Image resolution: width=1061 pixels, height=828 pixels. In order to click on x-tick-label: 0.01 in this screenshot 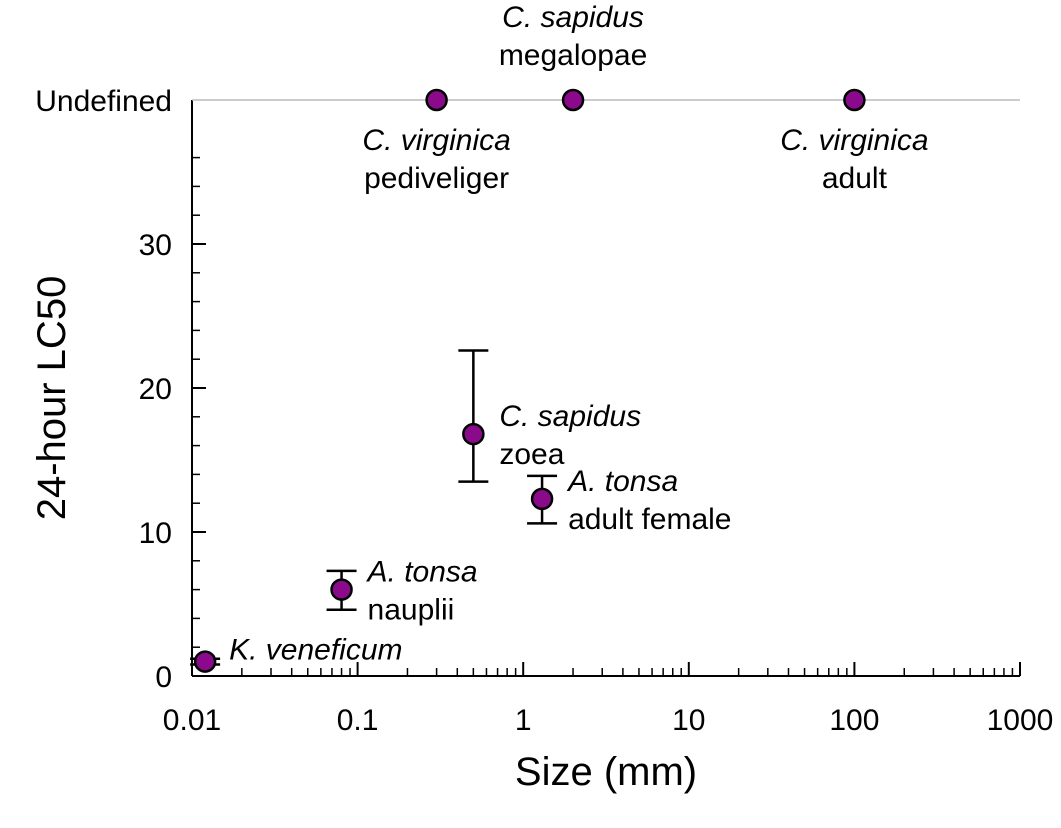, I will do `click(192, 720)`.